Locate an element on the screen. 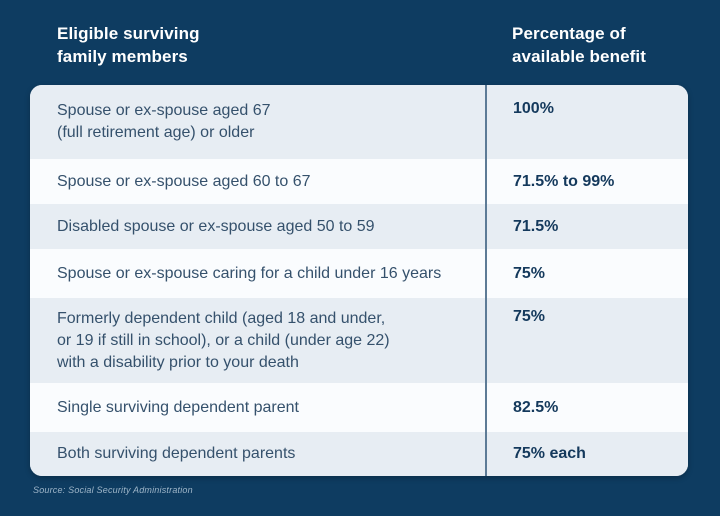 This screenshot has height=516, width=720. benefit-cell: 75% each is located at coordinates (549, 453).